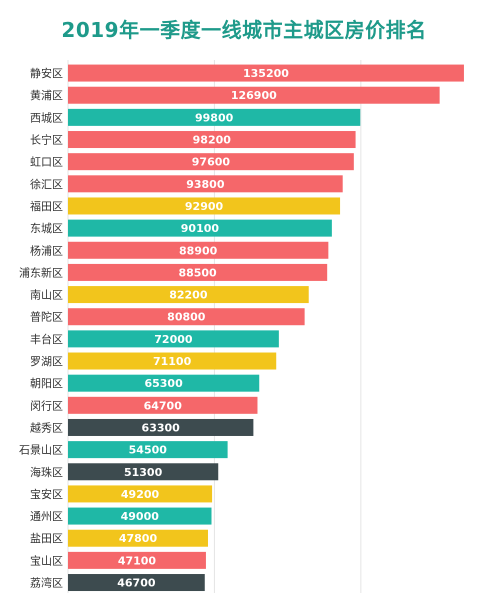  What do you see at coordinates (46, 361) in the screenshot?
I see `category-label: 罗湖区` at bounding box center [46, 361].